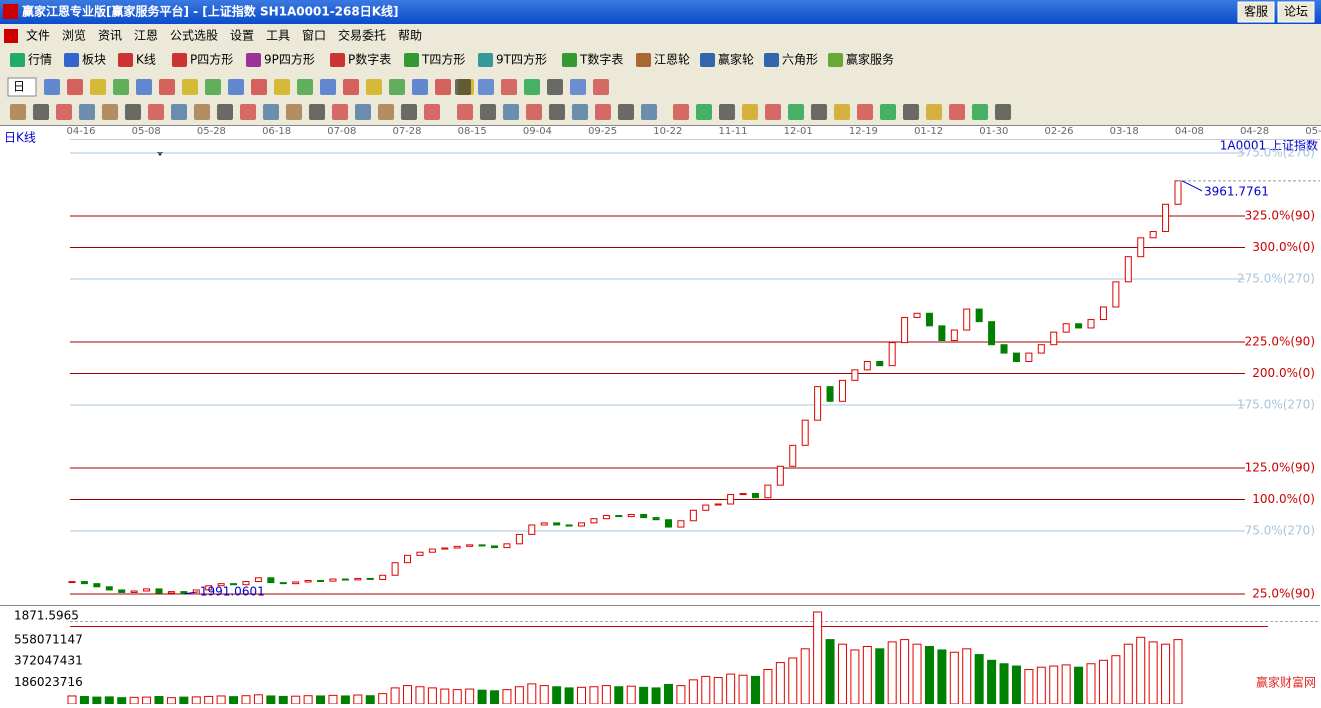 This screenshot has width=1321, height=708. I want to click on menu-item: 文件, so click(38, 35).